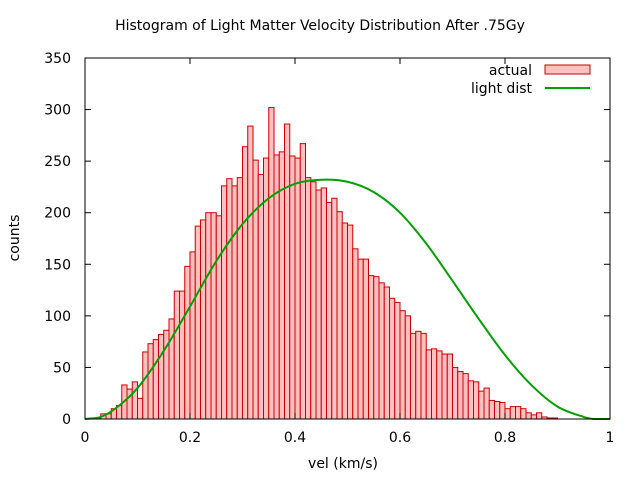 This screenshot has height=480, width=640. Describe the element at coordinates (57, 214) in the screenshot. I see `y-tick-label: 200` at that location.